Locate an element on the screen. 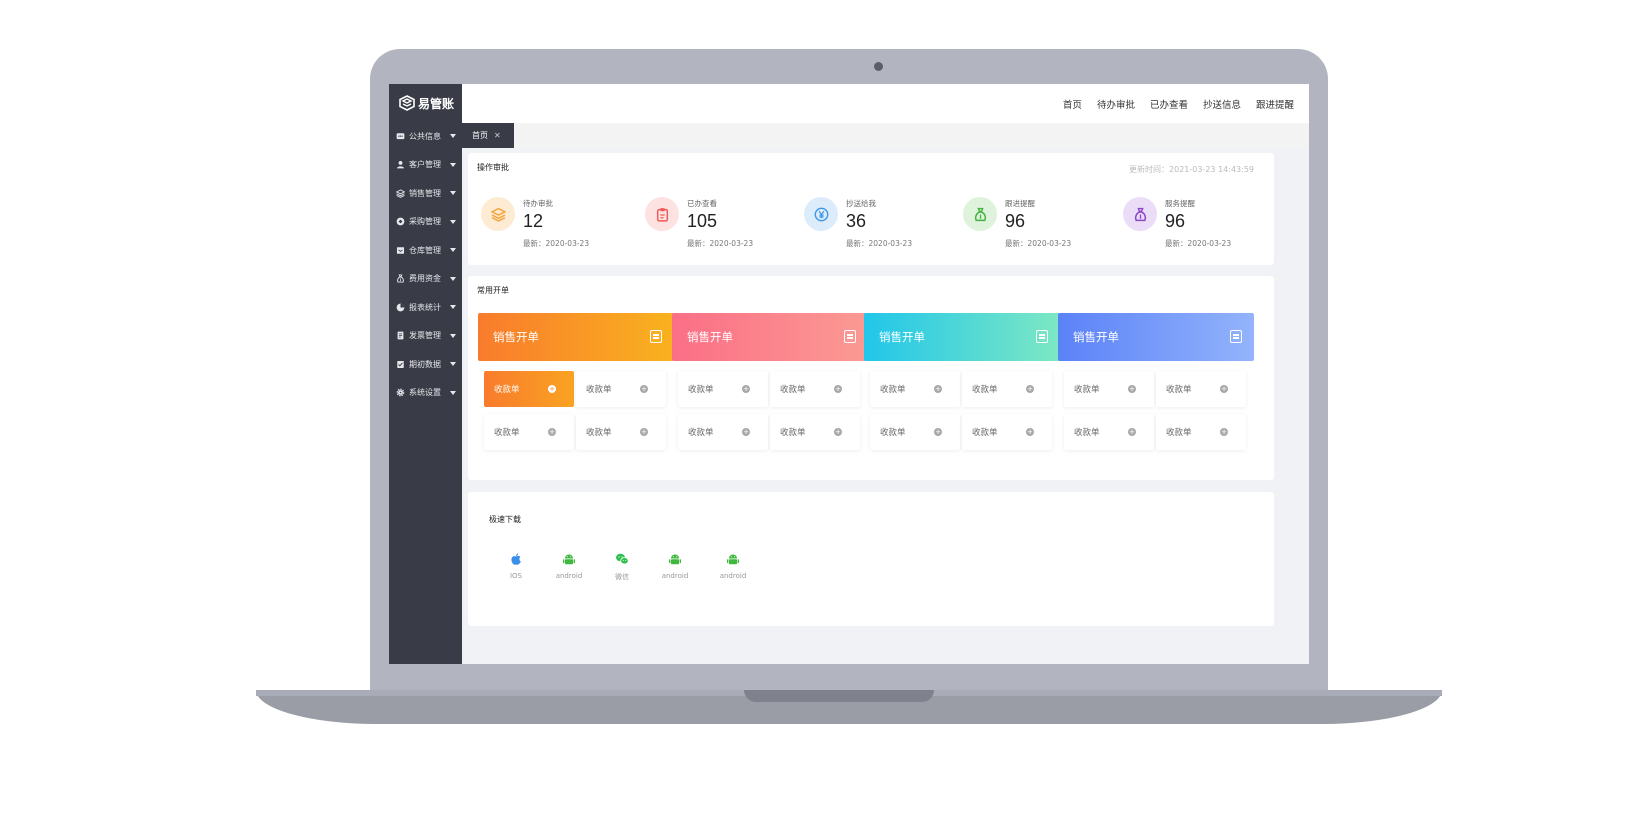 This screenshot has width=1638, height=822. topnav-home: 首页 is located at coordinates (1072, 105).